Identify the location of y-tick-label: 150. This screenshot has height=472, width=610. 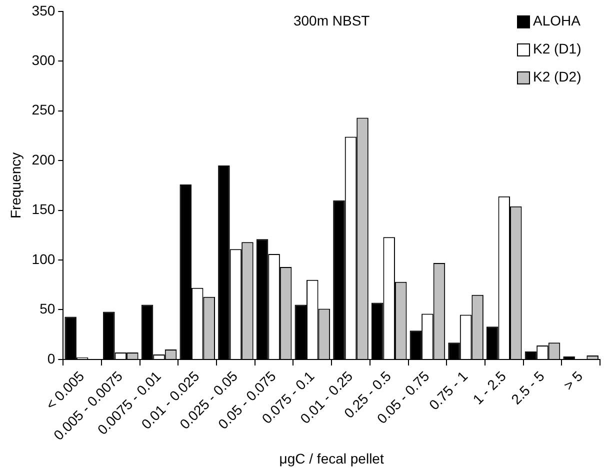
(44, 209).